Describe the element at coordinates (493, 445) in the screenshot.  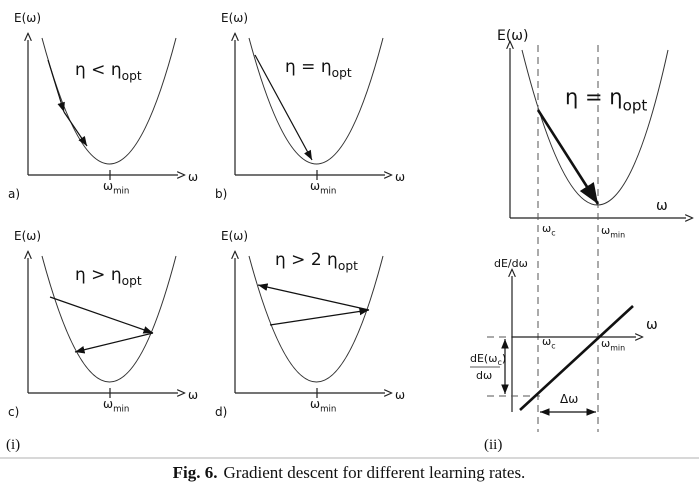
I see `group-label: (ii)` at that location.